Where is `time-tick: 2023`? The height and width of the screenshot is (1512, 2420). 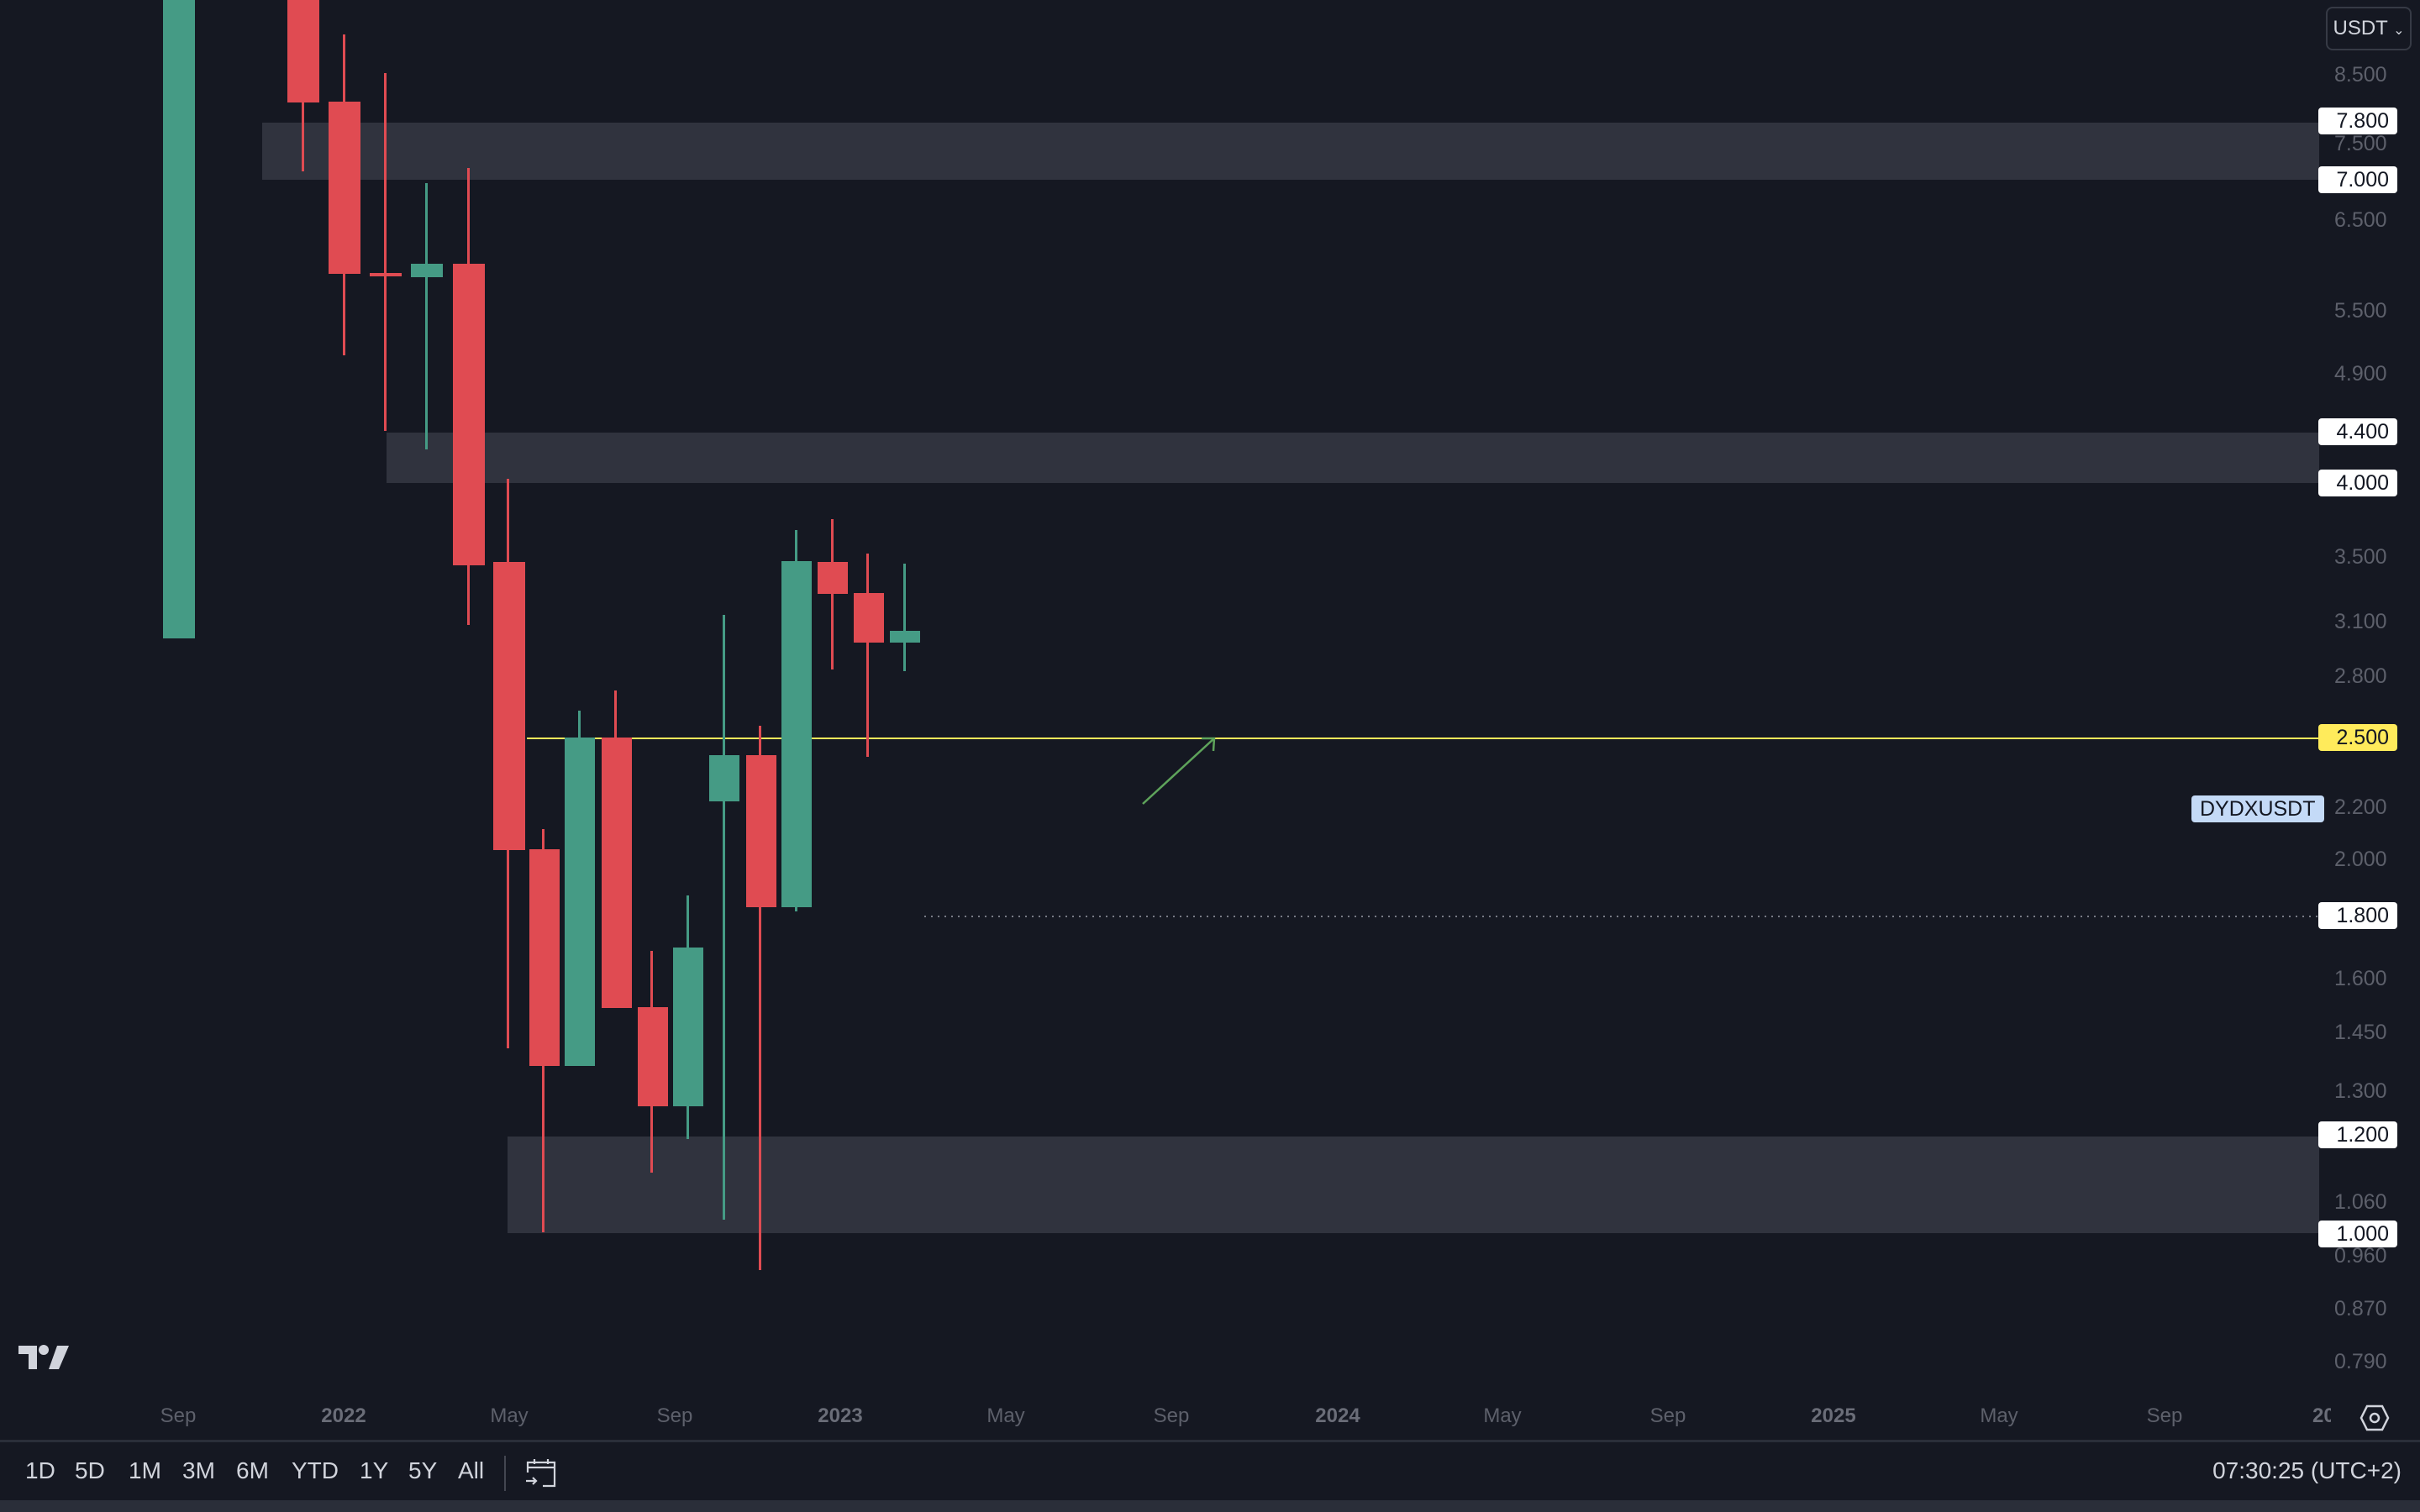 time-tick: 2023 is located at coordinates (840, 1415).